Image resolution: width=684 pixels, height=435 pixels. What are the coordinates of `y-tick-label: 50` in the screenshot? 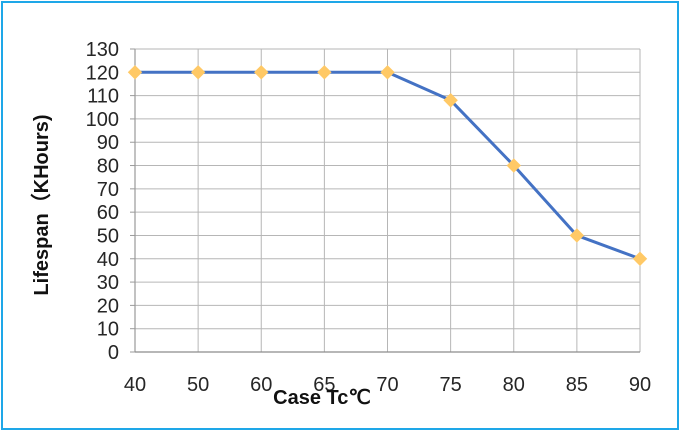 It's located at (108, 236).